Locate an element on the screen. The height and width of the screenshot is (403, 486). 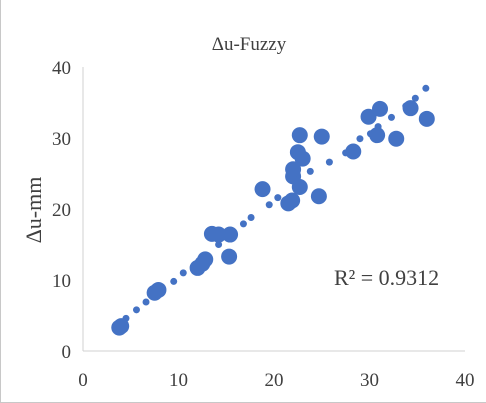
x-tick-label: 20 is located at coordinates (274, 380).